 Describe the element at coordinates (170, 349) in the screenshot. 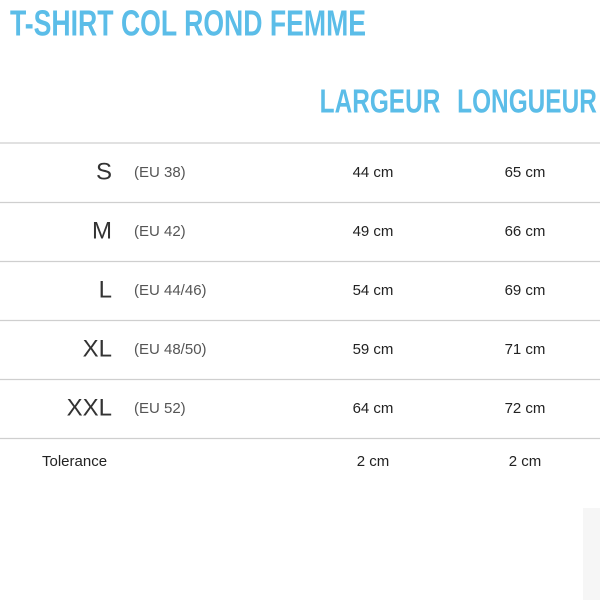

I see `eu-size: (EU 48/50)` at that location.